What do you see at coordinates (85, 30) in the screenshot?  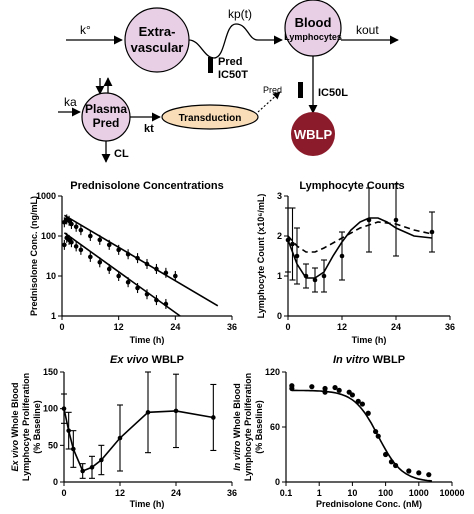 I see `k0-label: k°` at bounding box center [85, 30].